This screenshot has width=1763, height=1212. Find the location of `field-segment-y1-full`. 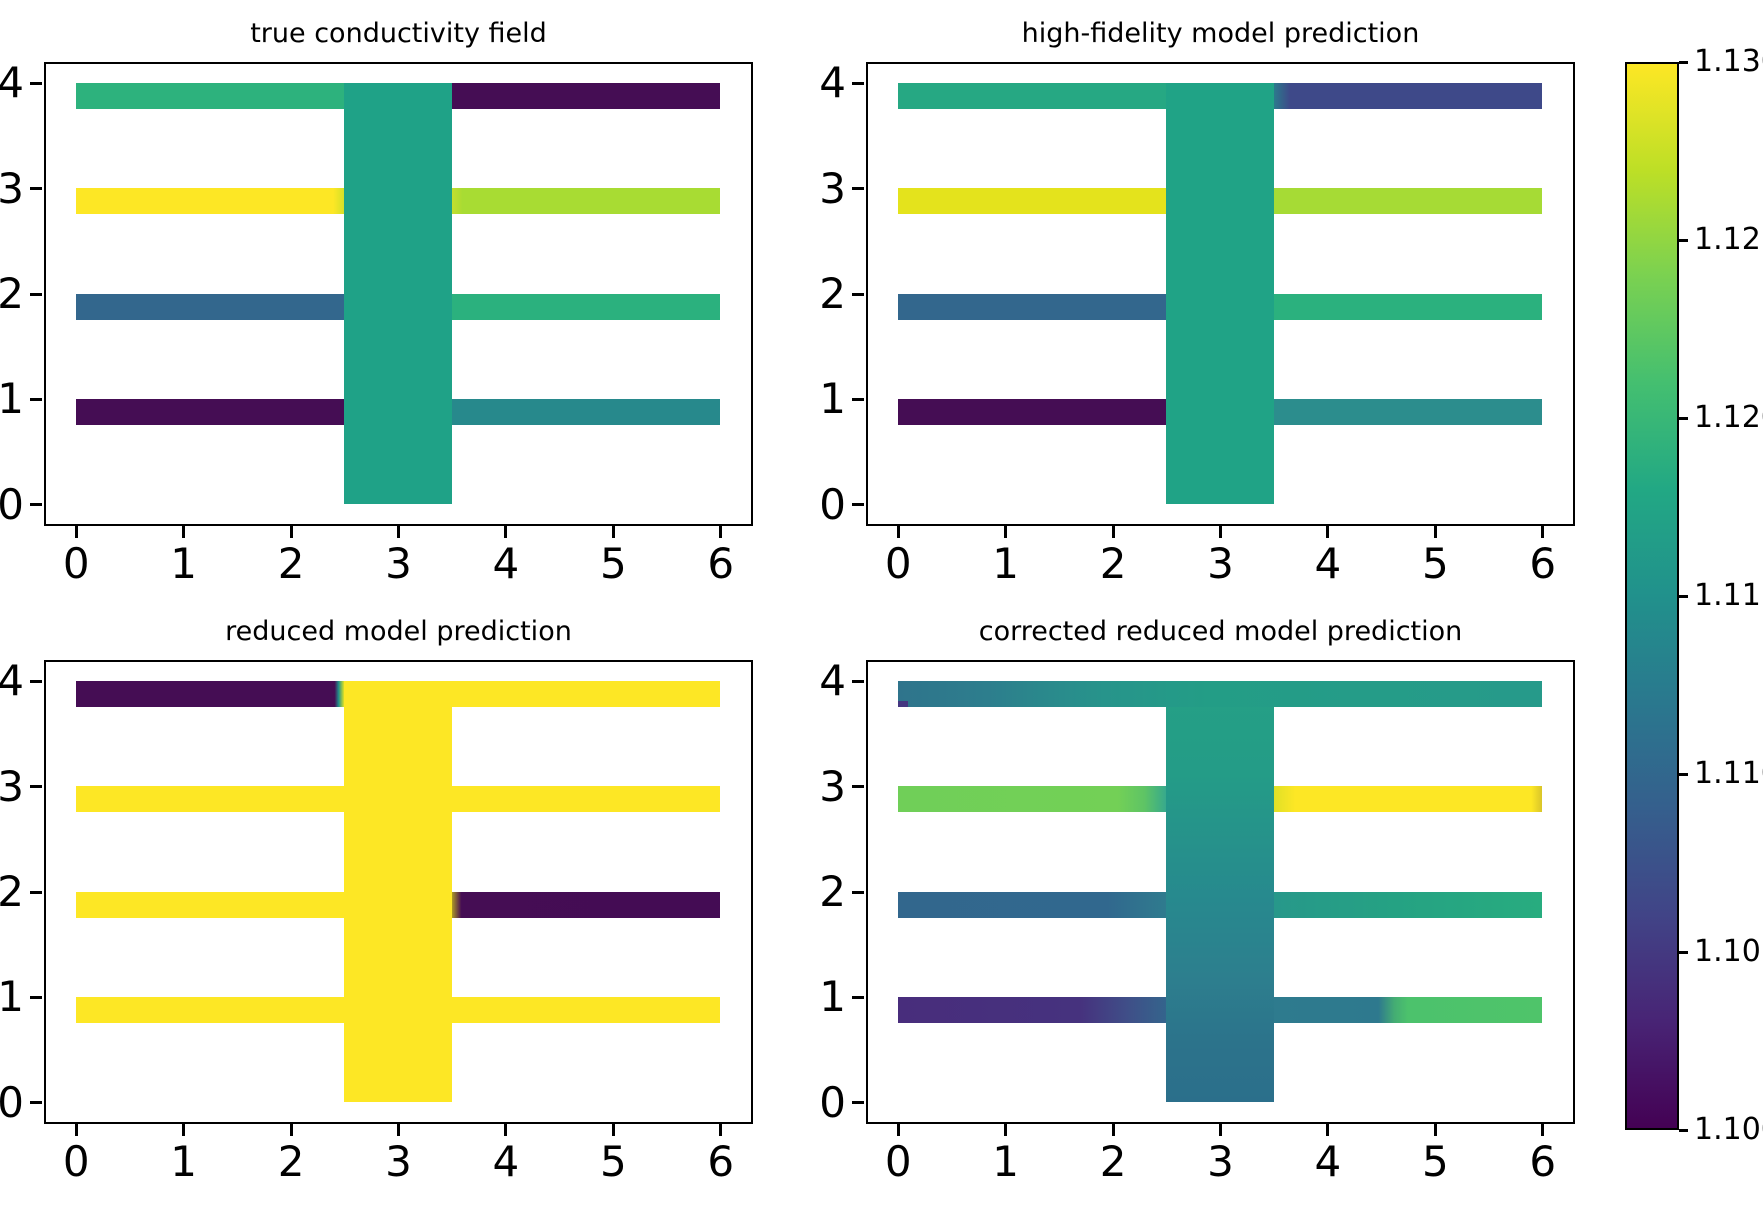

field-segment-y1-full is located at coordinates (398, 1010).